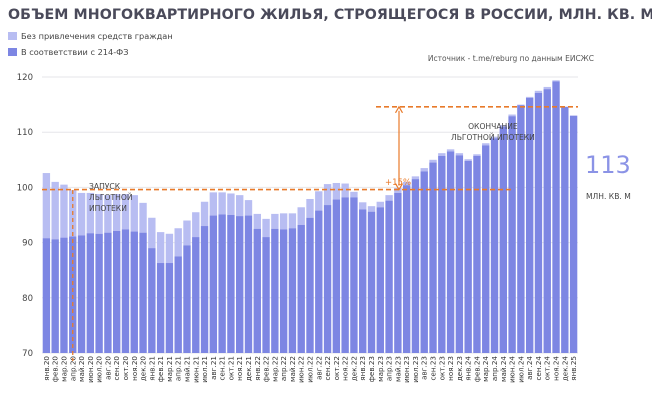  Describe the element at coordinates (450, 368) in the screenshot. I see `x-tick-label: ноя.23` at that location.